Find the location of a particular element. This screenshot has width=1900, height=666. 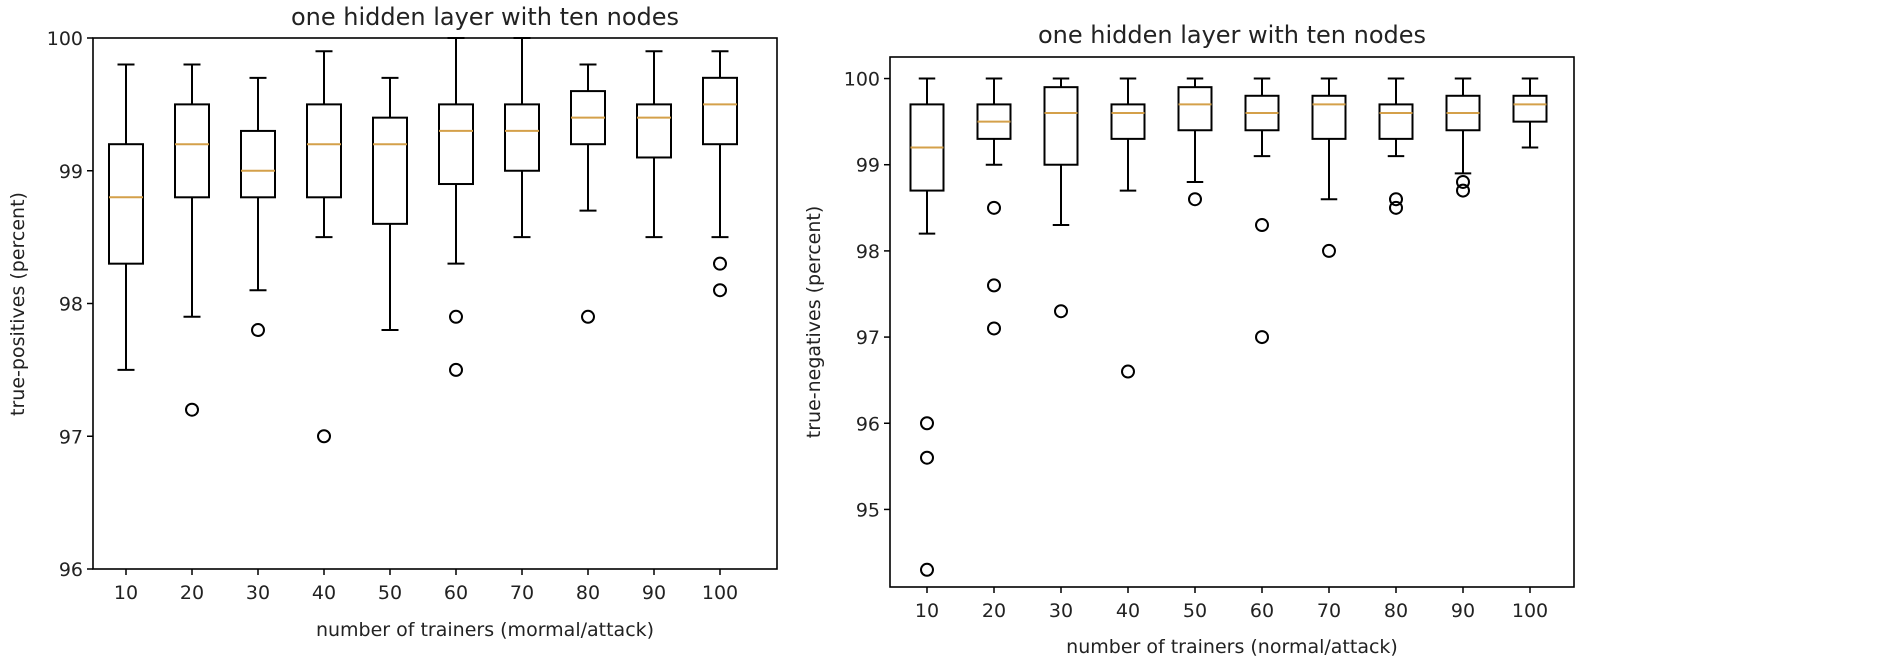

y-ticks: 95 96 97 98 99 100 is located at coordinates (867, 295).